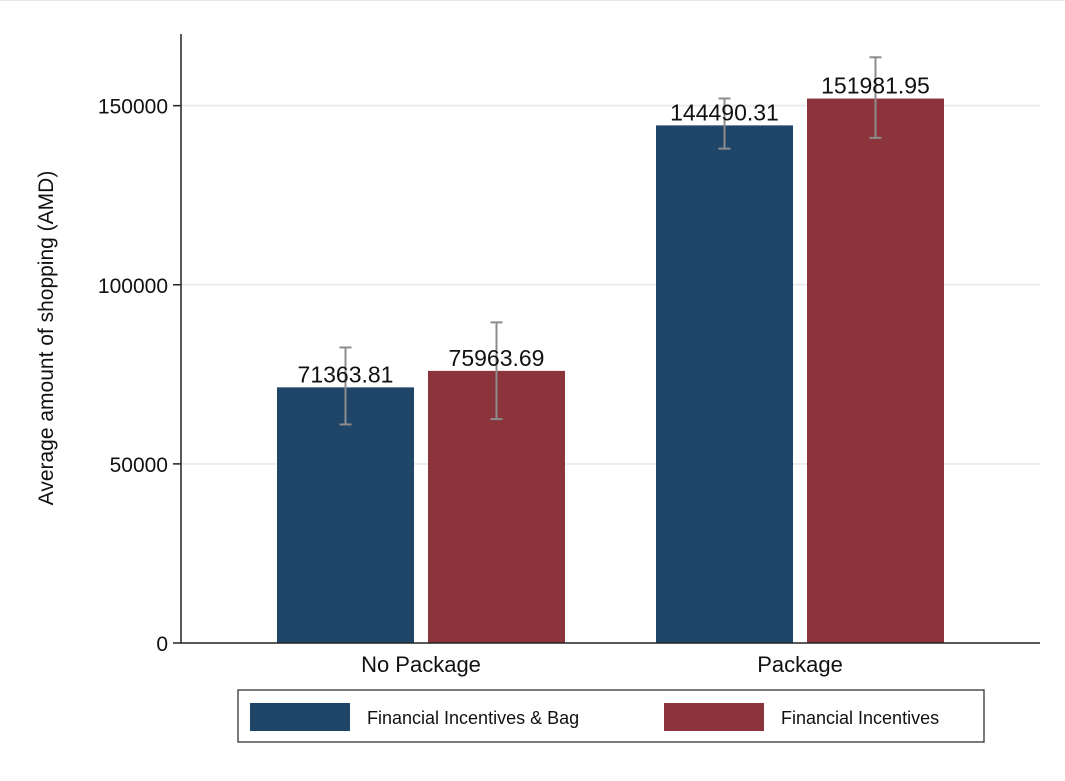  I want to click on data-label: 151981.95, so click(875, 86).